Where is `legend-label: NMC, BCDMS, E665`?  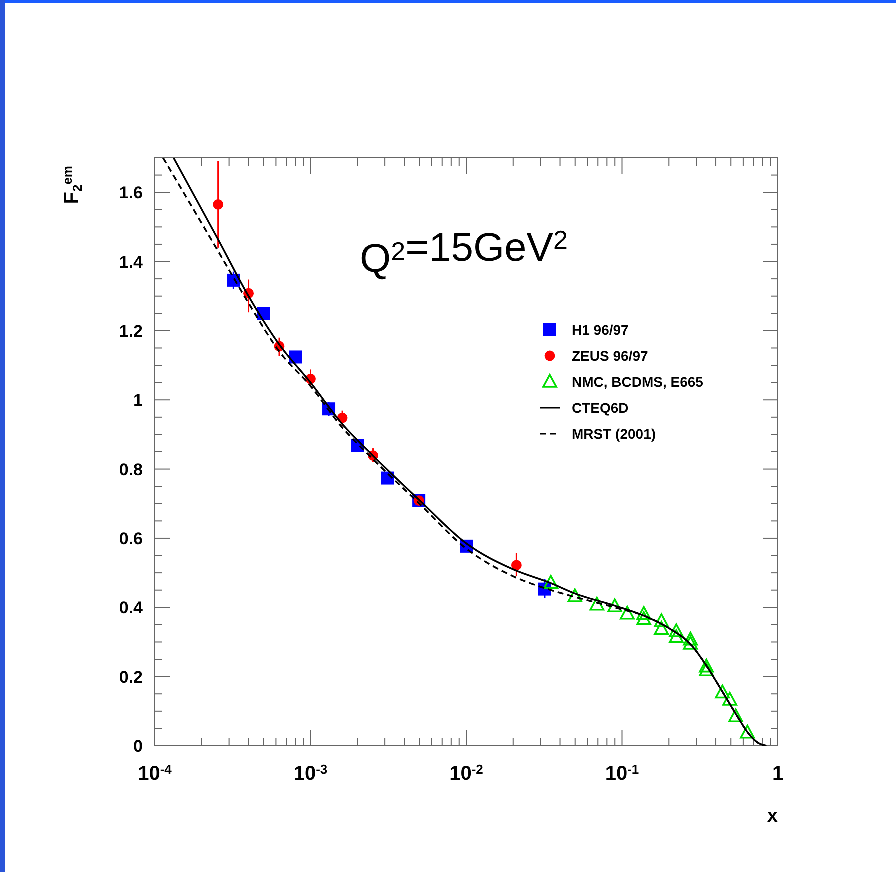 legend-label: NMC, BCDMS, E665 is located at coordinates (638, 382).